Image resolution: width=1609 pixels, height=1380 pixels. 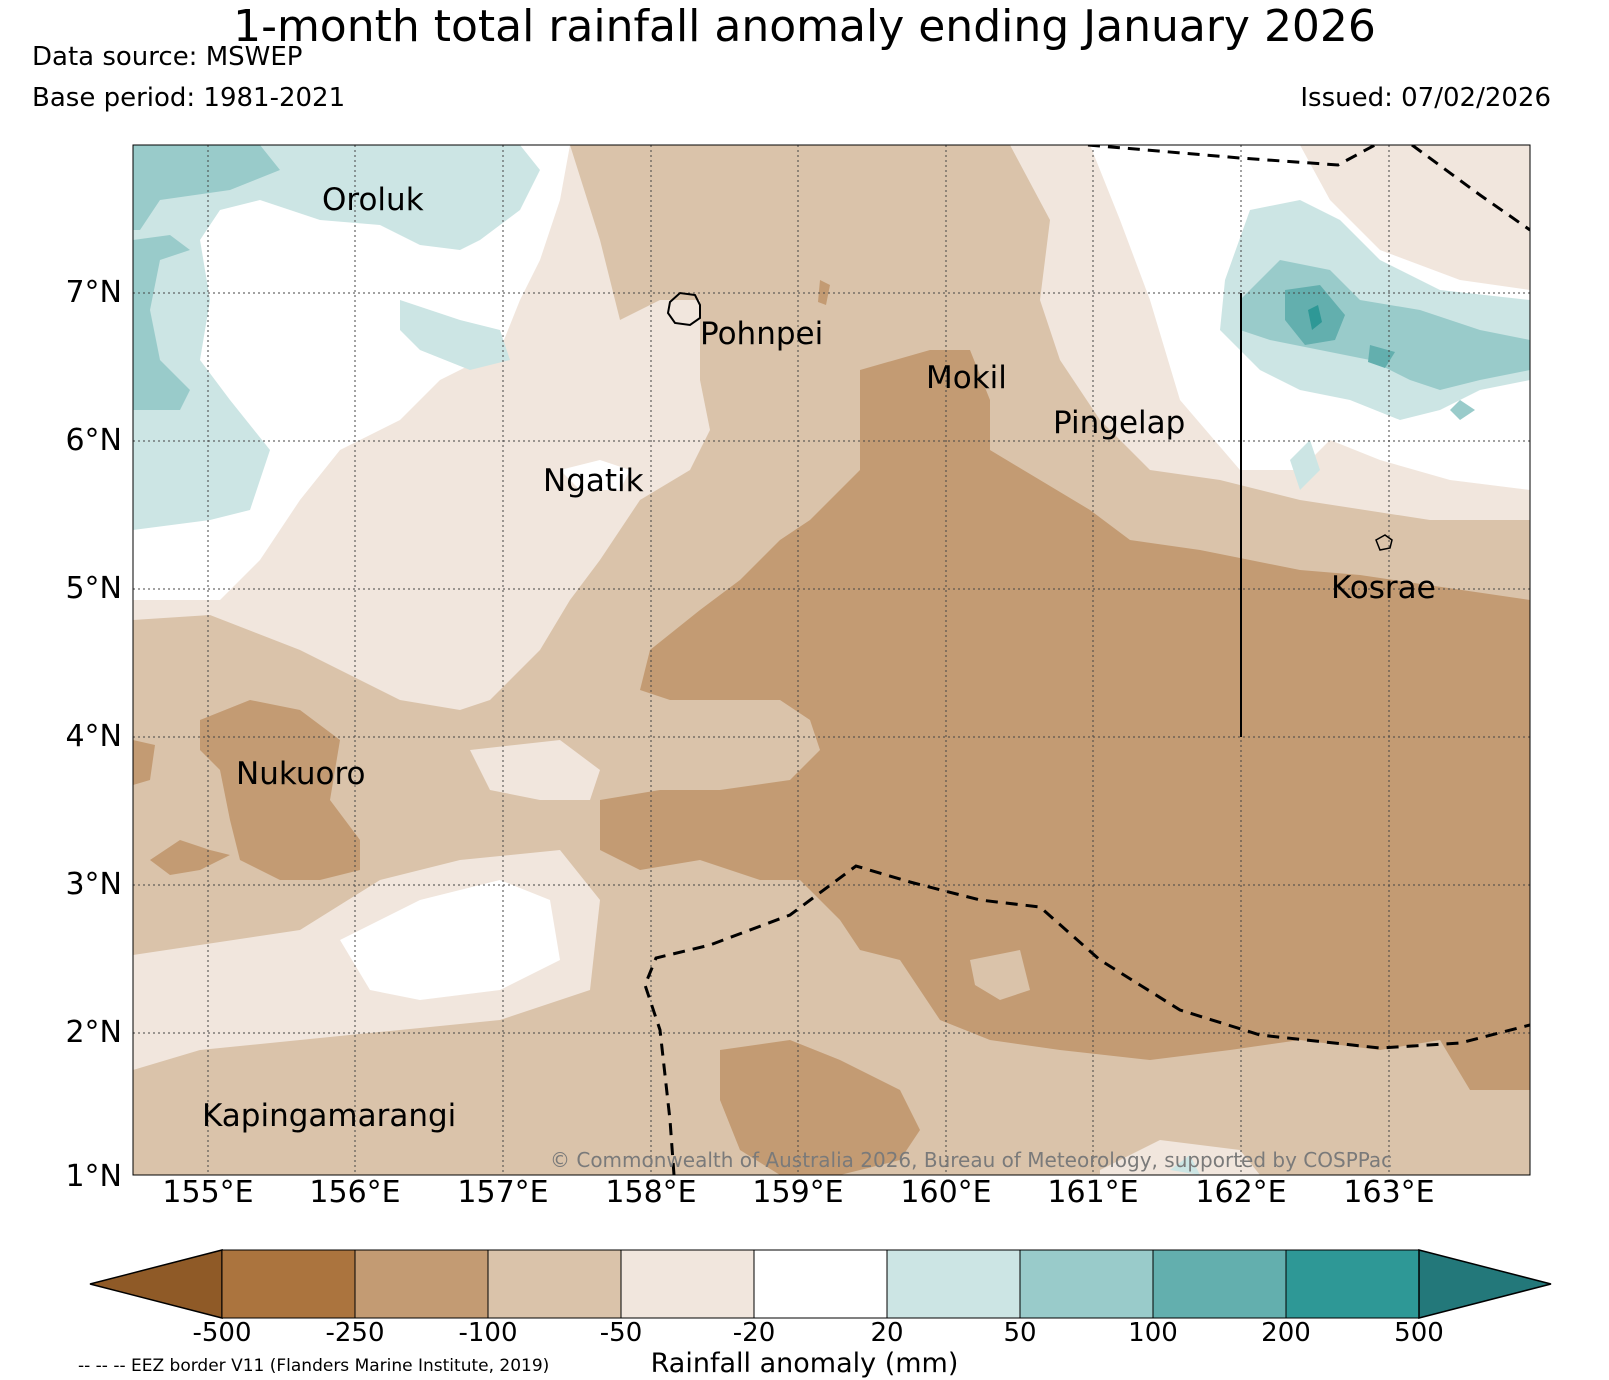 I want to click on place-label-pingelap: Pingelap, so click(x=1119, y=423).